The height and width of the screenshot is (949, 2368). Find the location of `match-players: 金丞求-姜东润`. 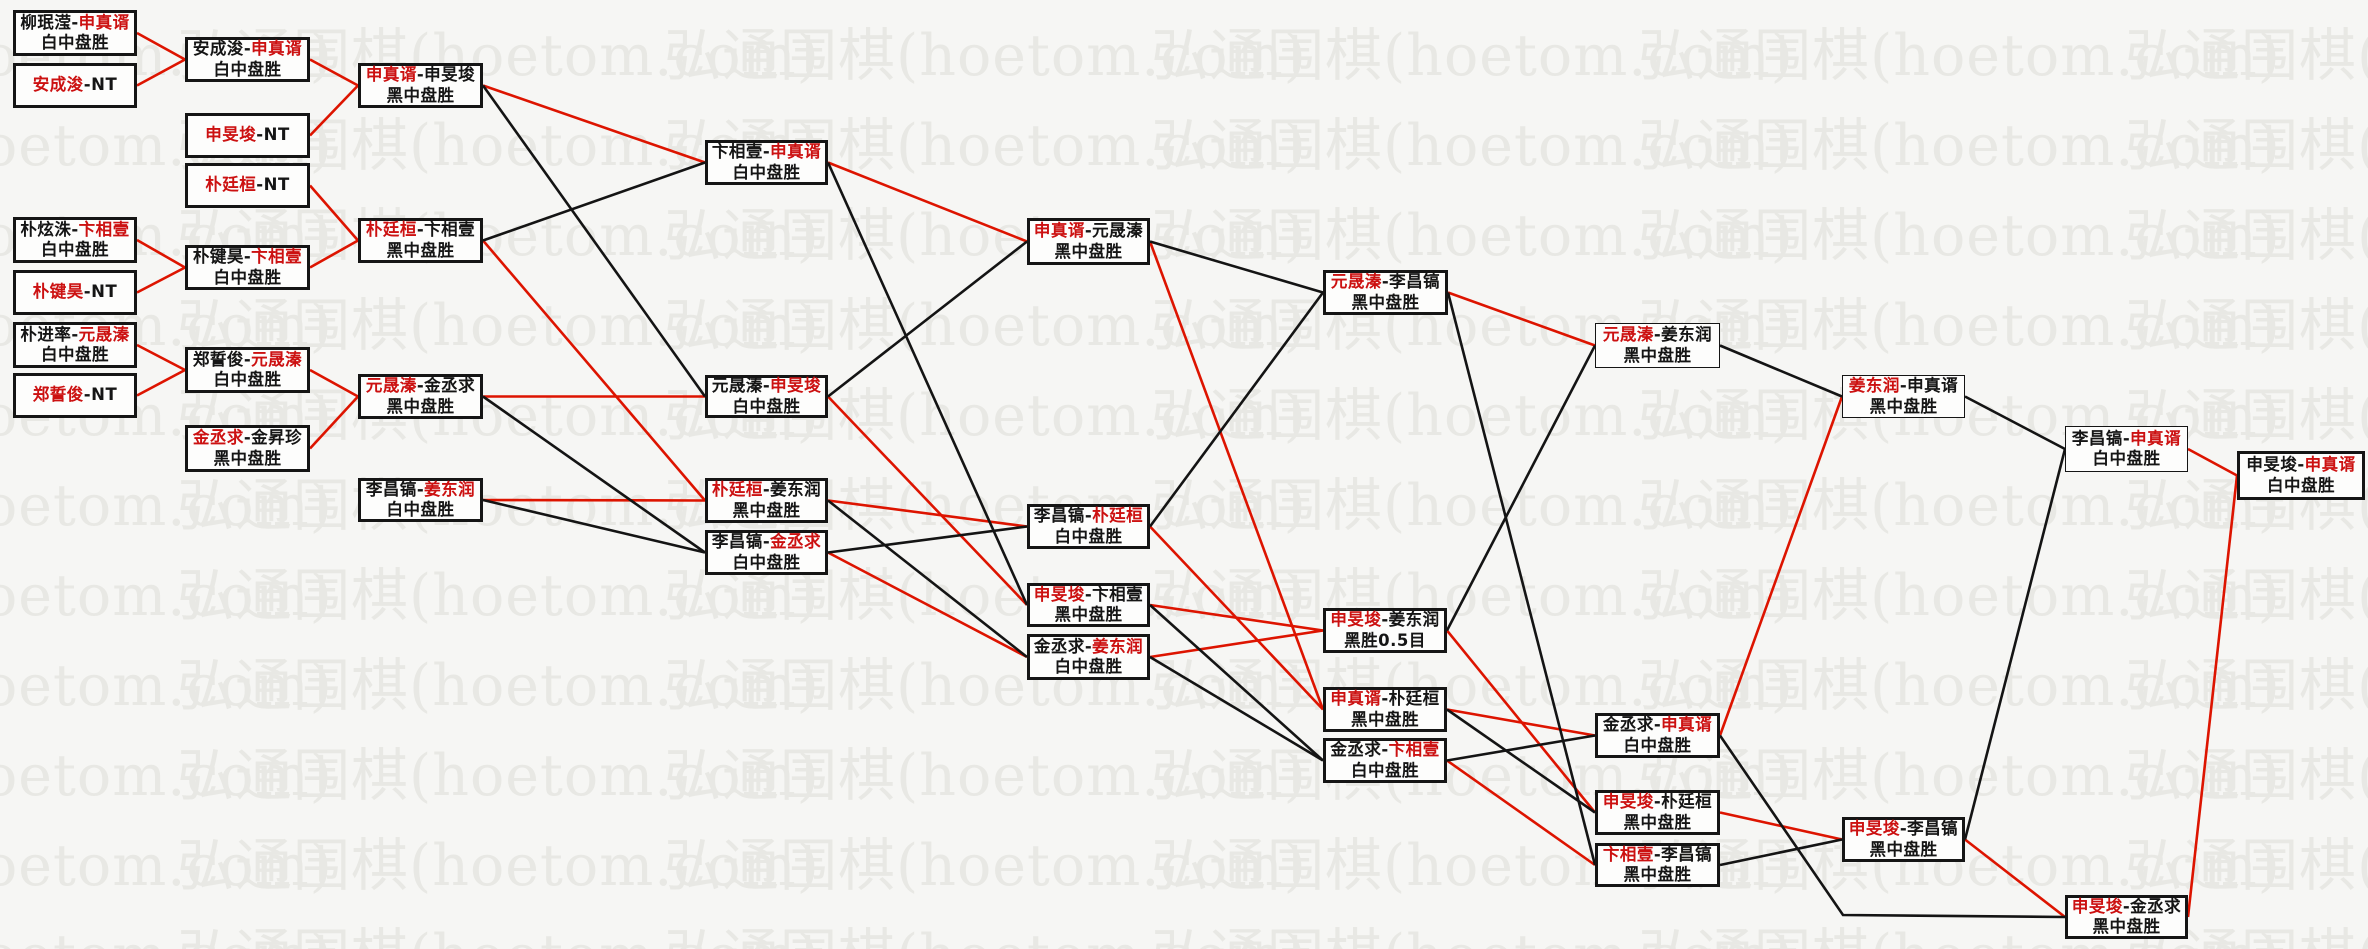

match-players: 金丞求-姜东润 is located at coordinates (1088, 647).